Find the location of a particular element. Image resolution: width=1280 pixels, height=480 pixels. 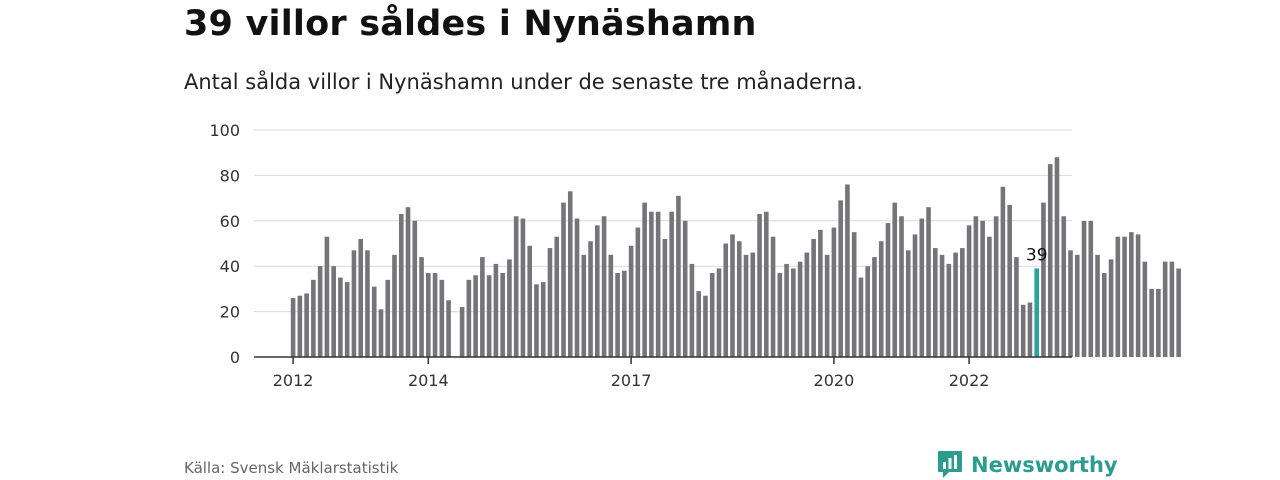

y-tick-label: 20 is located at coordinates (230, 312).